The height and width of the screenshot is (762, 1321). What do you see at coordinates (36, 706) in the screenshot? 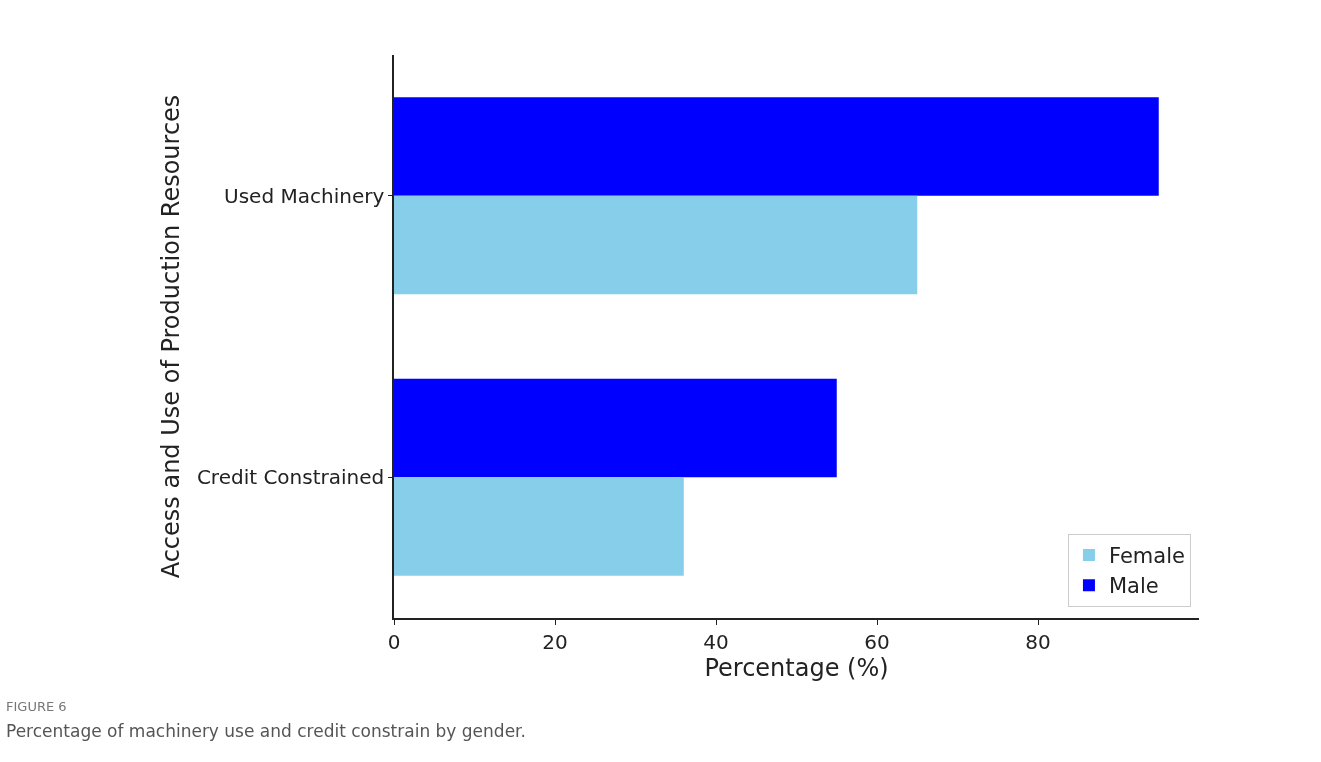
I see `caption: FIGURE 6` at bounding box center [36, 706].